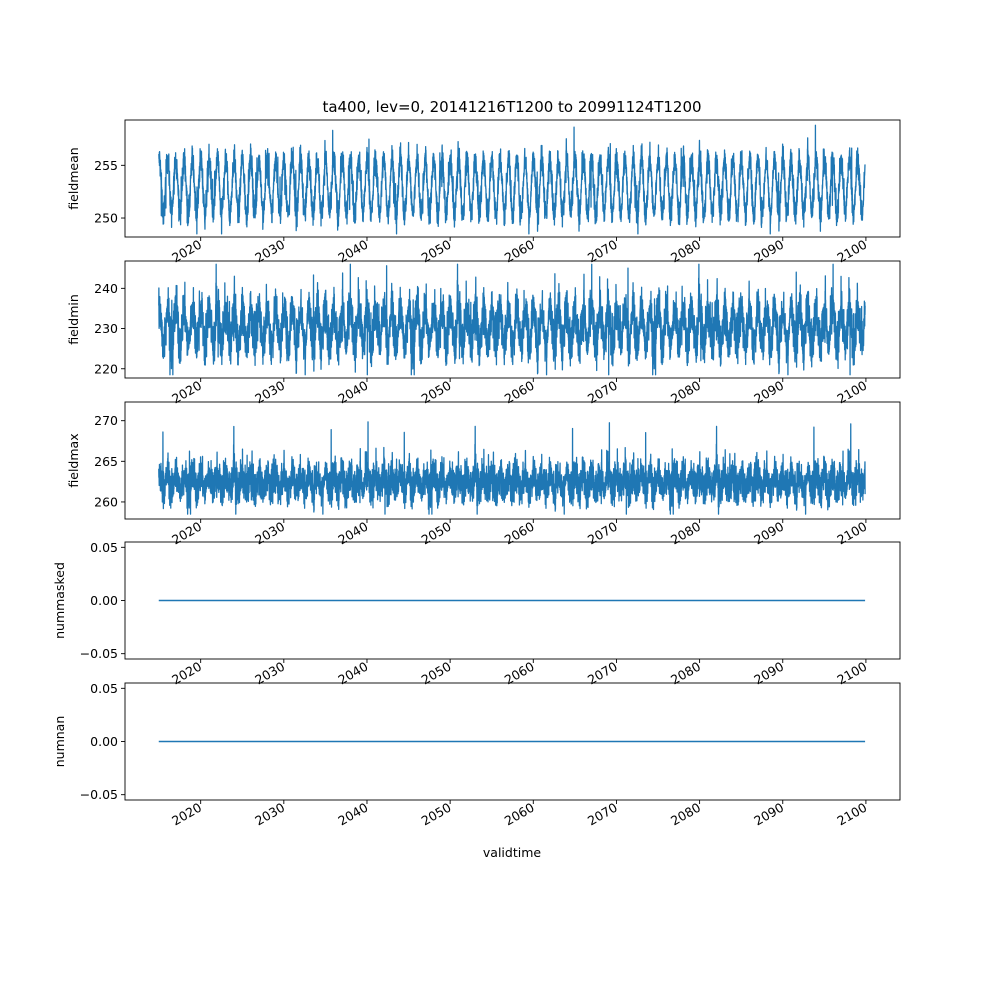 This screenshot has width=1000, height=1000. I want to click on y-axis-label: fieldmean, so click(73, 178).